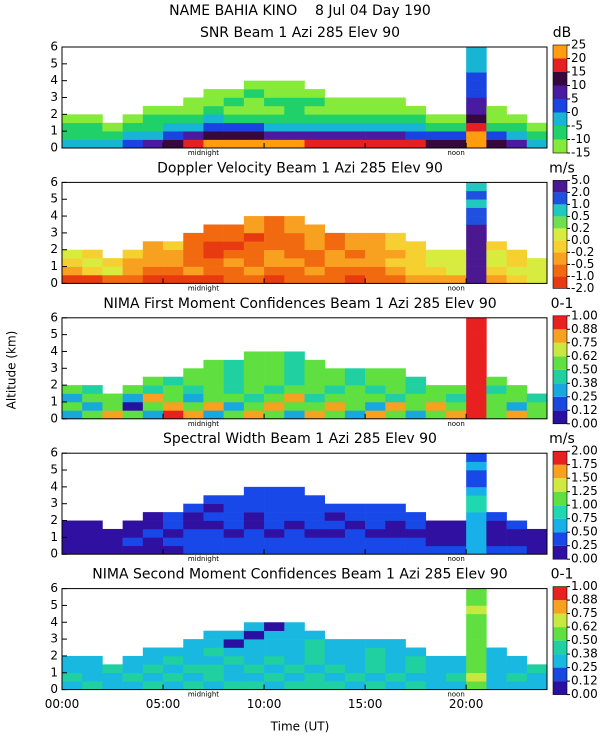  What do you see at coordinates (578, 85) in the screenshot?
I see `colorbar-tick-label: 10` at bounding box center [578, 85].